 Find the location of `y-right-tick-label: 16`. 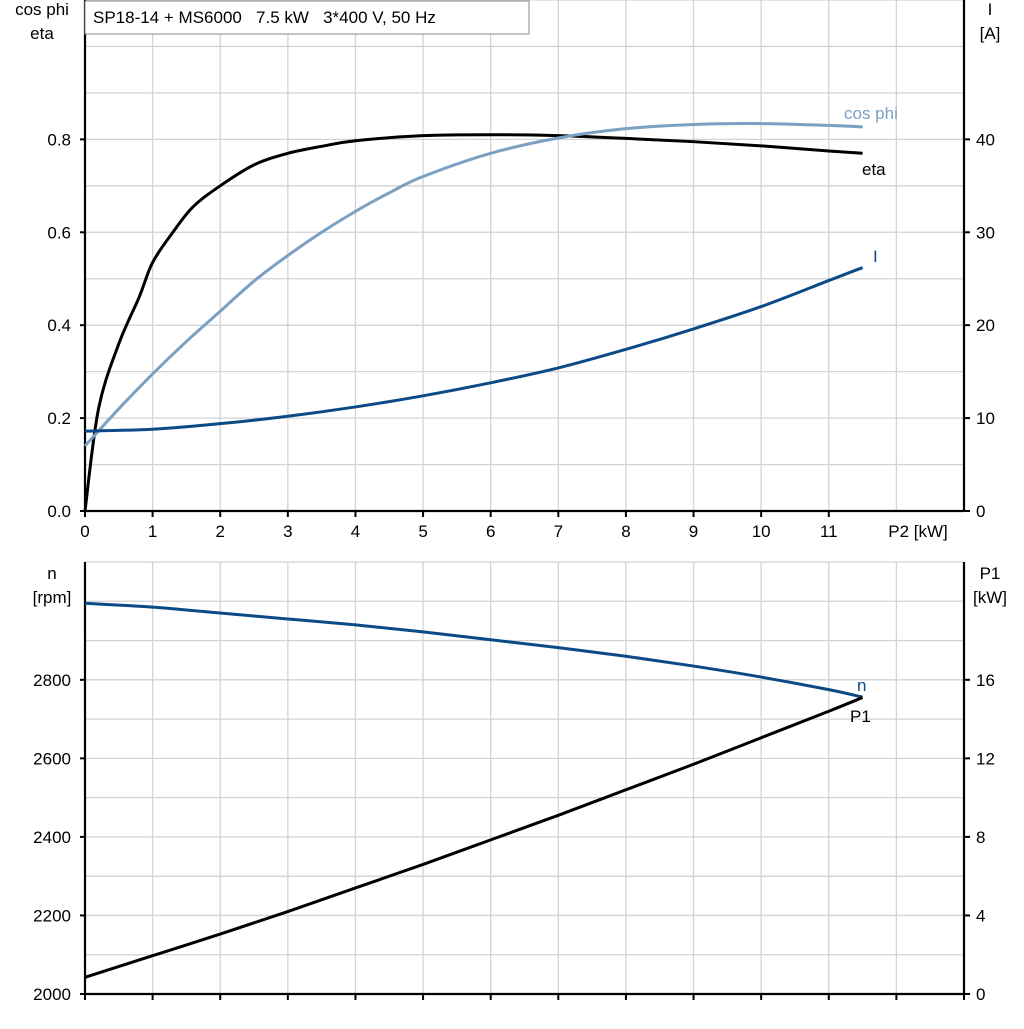

y-right-tick-label: 16 is located at coordinates (985, 680).